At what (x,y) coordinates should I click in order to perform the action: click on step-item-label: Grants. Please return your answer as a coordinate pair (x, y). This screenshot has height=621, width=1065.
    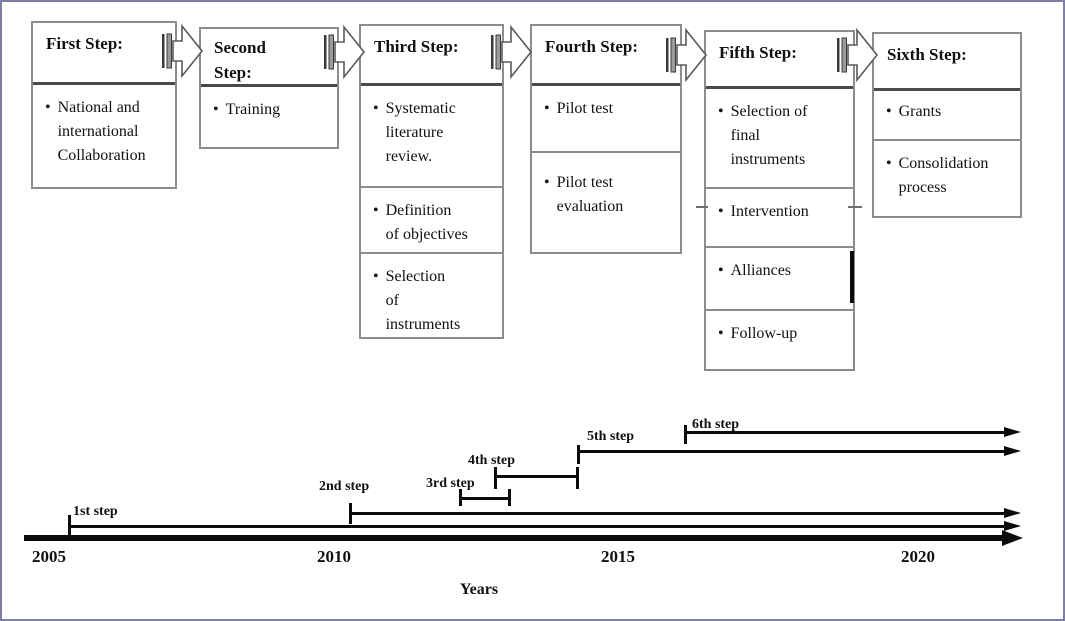
    Looking at the image, I should click on (920, 111).